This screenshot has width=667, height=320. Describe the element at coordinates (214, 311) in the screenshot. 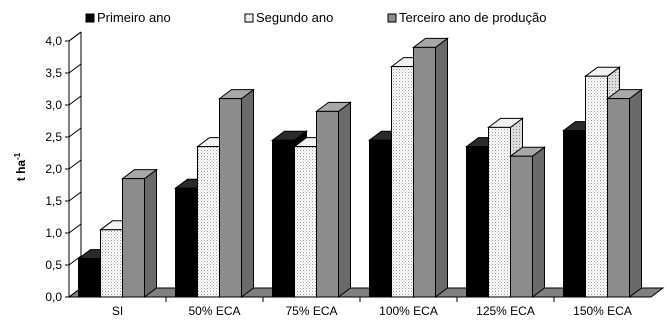

I see `x-tick-label: 50% ECA` at that location.